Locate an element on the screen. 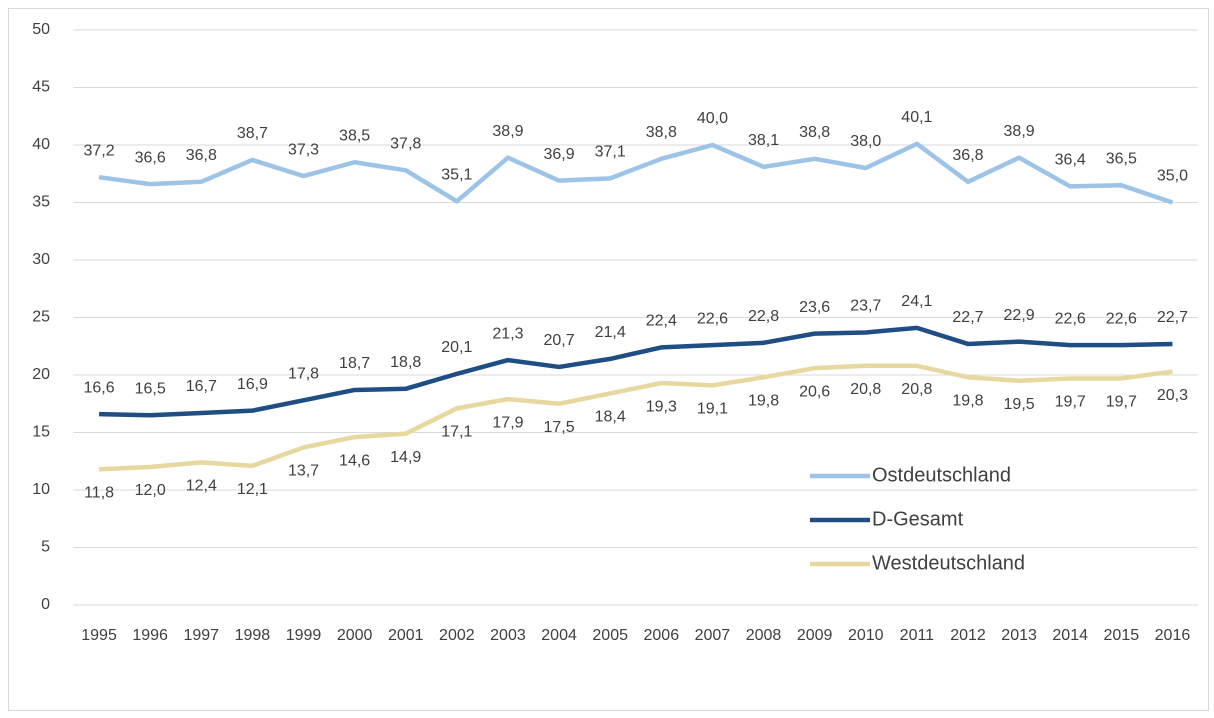 The width and height of the screenshot is (1214, 718). data-label: 19,5 is located at coordinates (1019, 404).